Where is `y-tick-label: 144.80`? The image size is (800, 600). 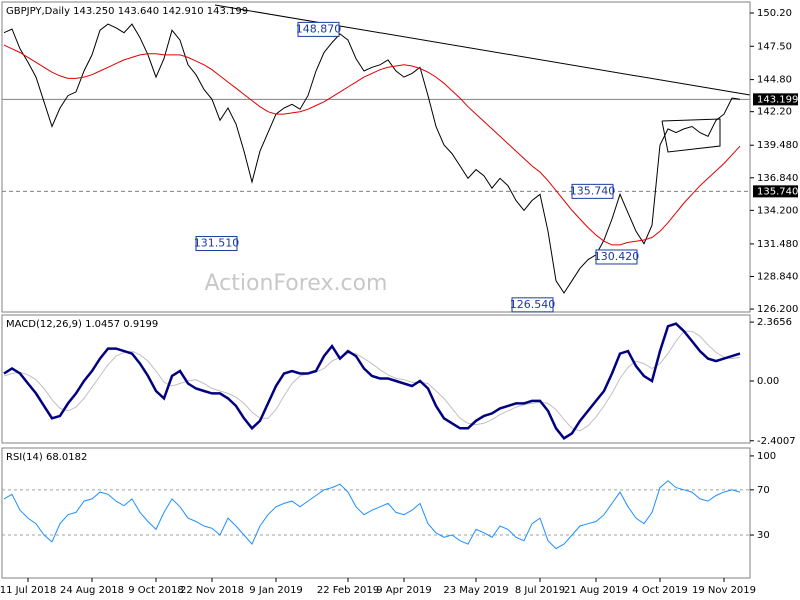
y-tick-label: 144.80 is located at coordinates (774, 80).